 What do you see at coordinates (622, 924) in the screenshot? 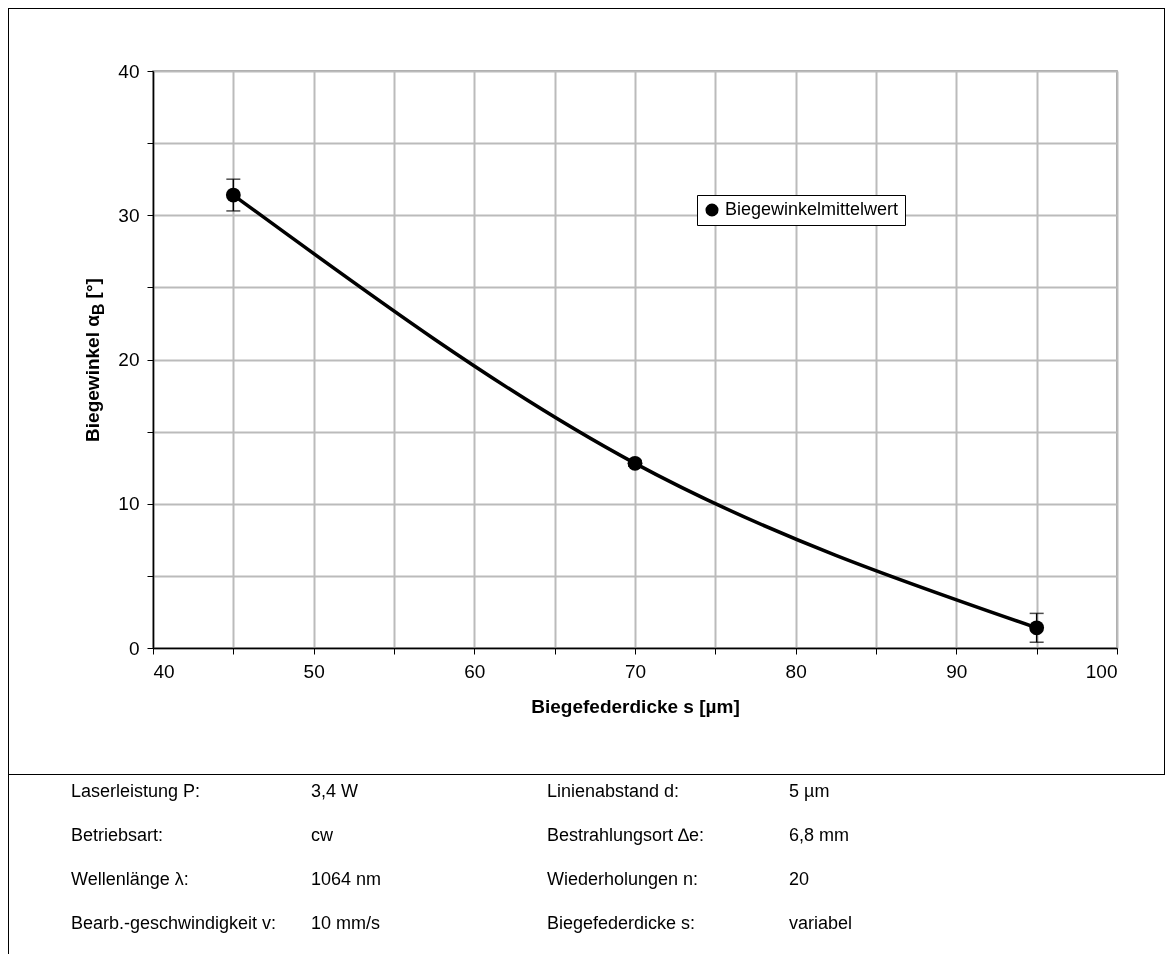
I see `text: Biegefederdicke s:` at bounding box center [622, 924].